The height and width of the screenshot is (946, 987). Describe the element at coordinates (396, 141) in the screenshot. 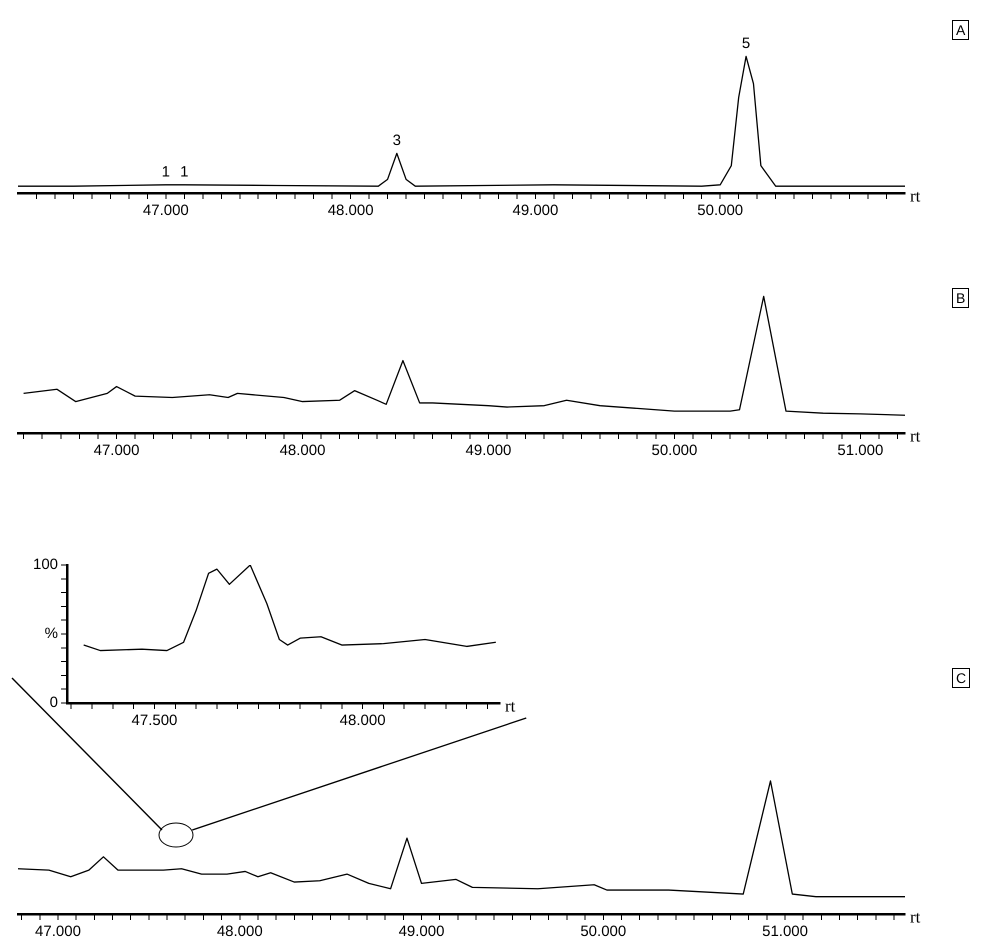

I see `annotation: 3` at that location.